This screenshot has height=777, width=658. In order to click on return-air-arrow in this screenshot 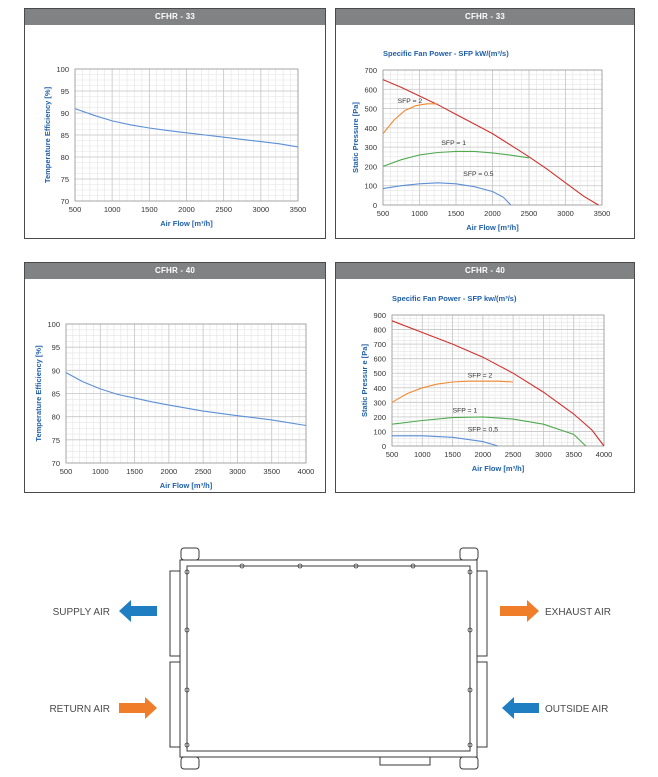, I will do `click(138, 708)`.